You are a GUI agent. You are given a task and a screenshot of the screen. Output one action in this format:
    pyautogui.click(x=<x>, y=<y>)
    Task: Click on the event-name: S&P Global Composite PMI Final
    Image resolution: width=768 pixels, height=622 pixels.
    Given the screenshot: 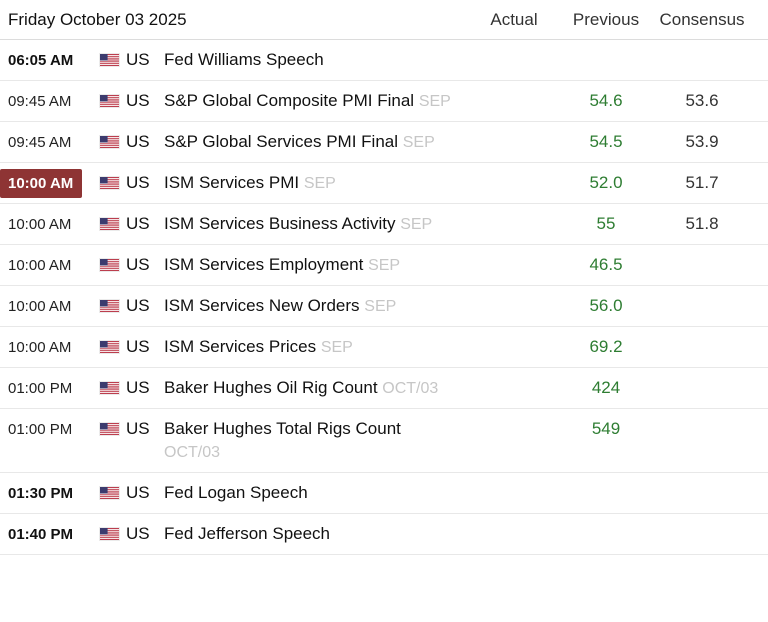 What is the action you would take?
    pyautogui.click(x=289, y=100)
    